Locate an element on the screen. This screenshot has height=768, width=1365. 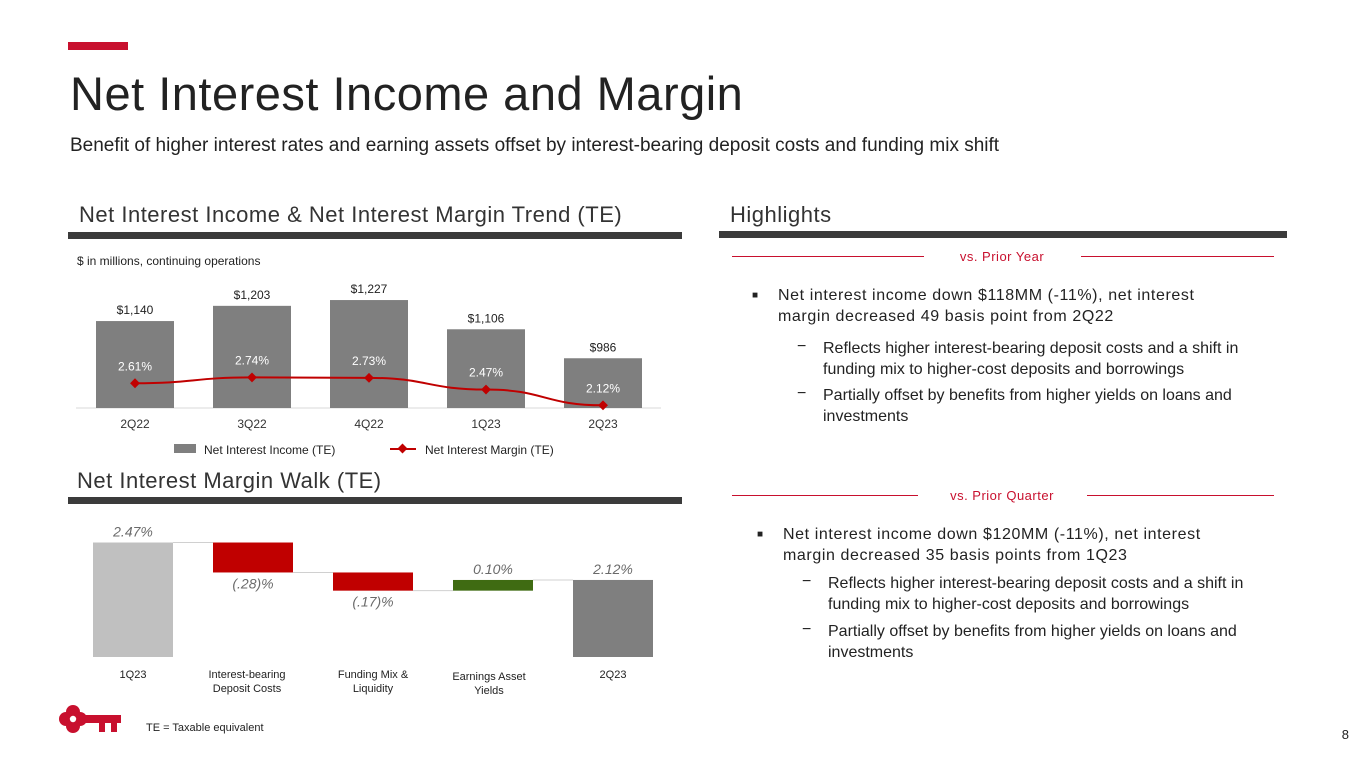
x-tick-label: 4Q22 is located at coordinates (369, 424).